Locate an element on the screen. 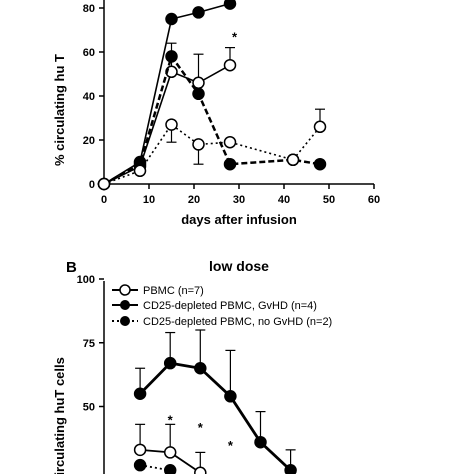  panel-a-significance-mark: * is located at coordinates (235, 37).